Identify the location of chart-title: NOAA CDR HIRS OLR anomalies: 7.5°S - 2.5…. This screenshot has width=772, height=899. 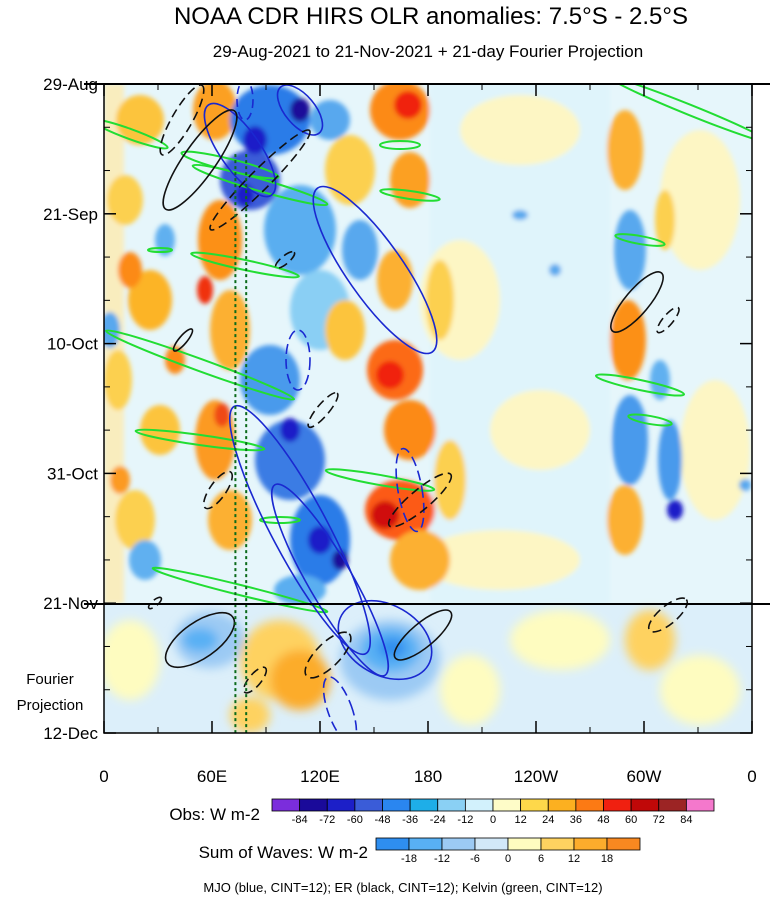
(431, 16).